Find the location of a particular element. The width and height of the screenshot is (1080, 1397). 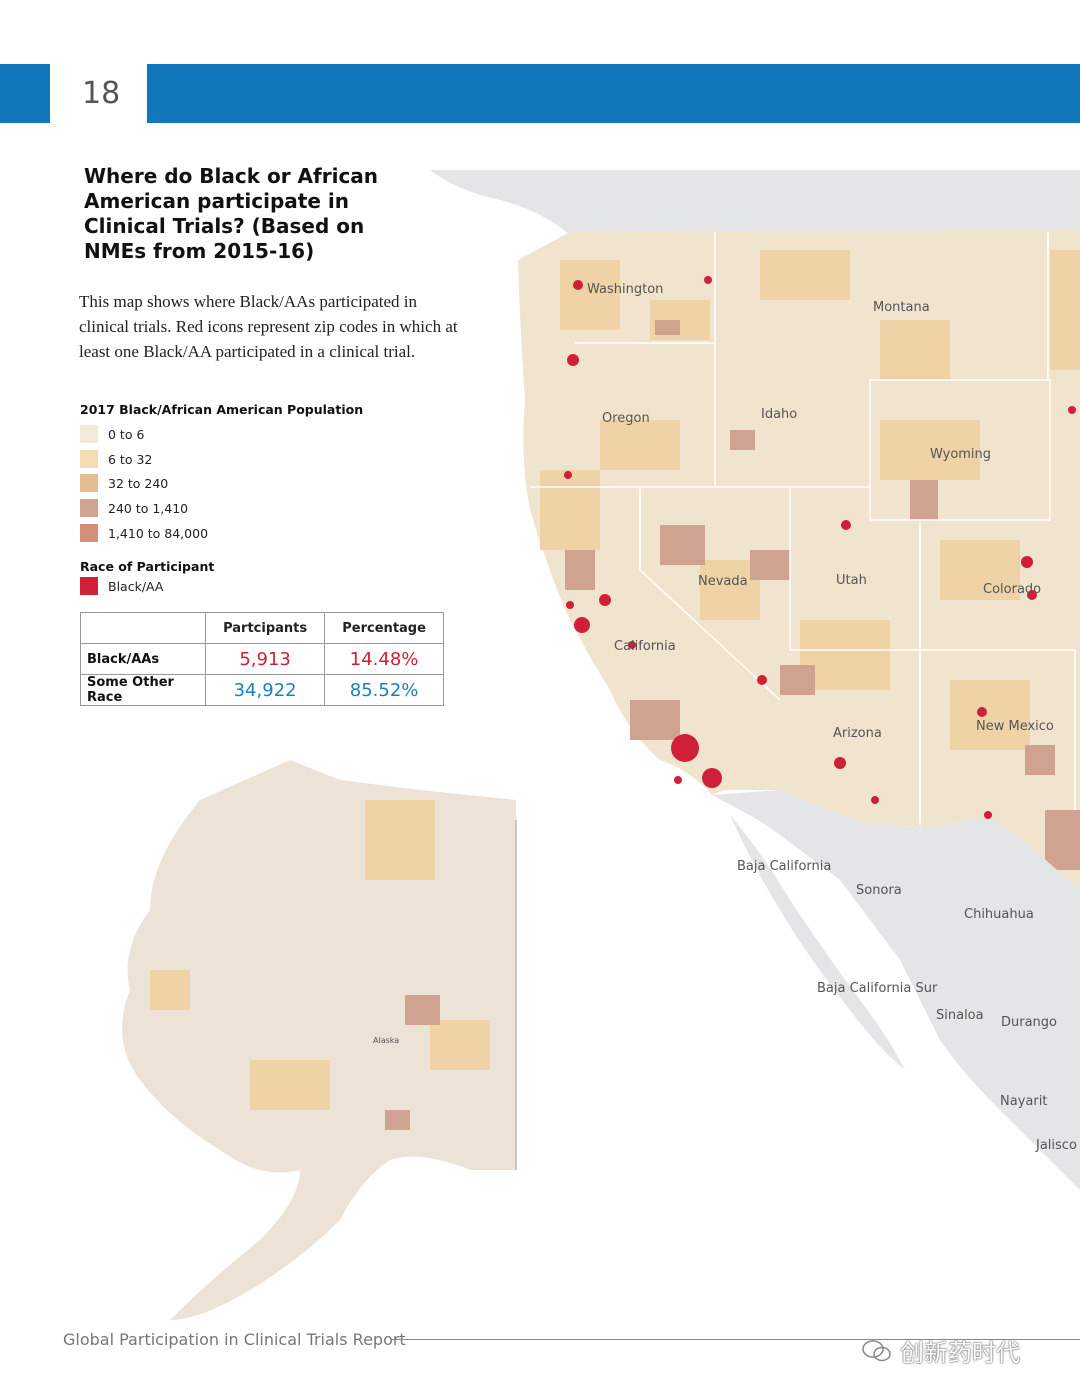

table-row: Some Other Race 34,922 85.52% is located at coordinates (262, 690).